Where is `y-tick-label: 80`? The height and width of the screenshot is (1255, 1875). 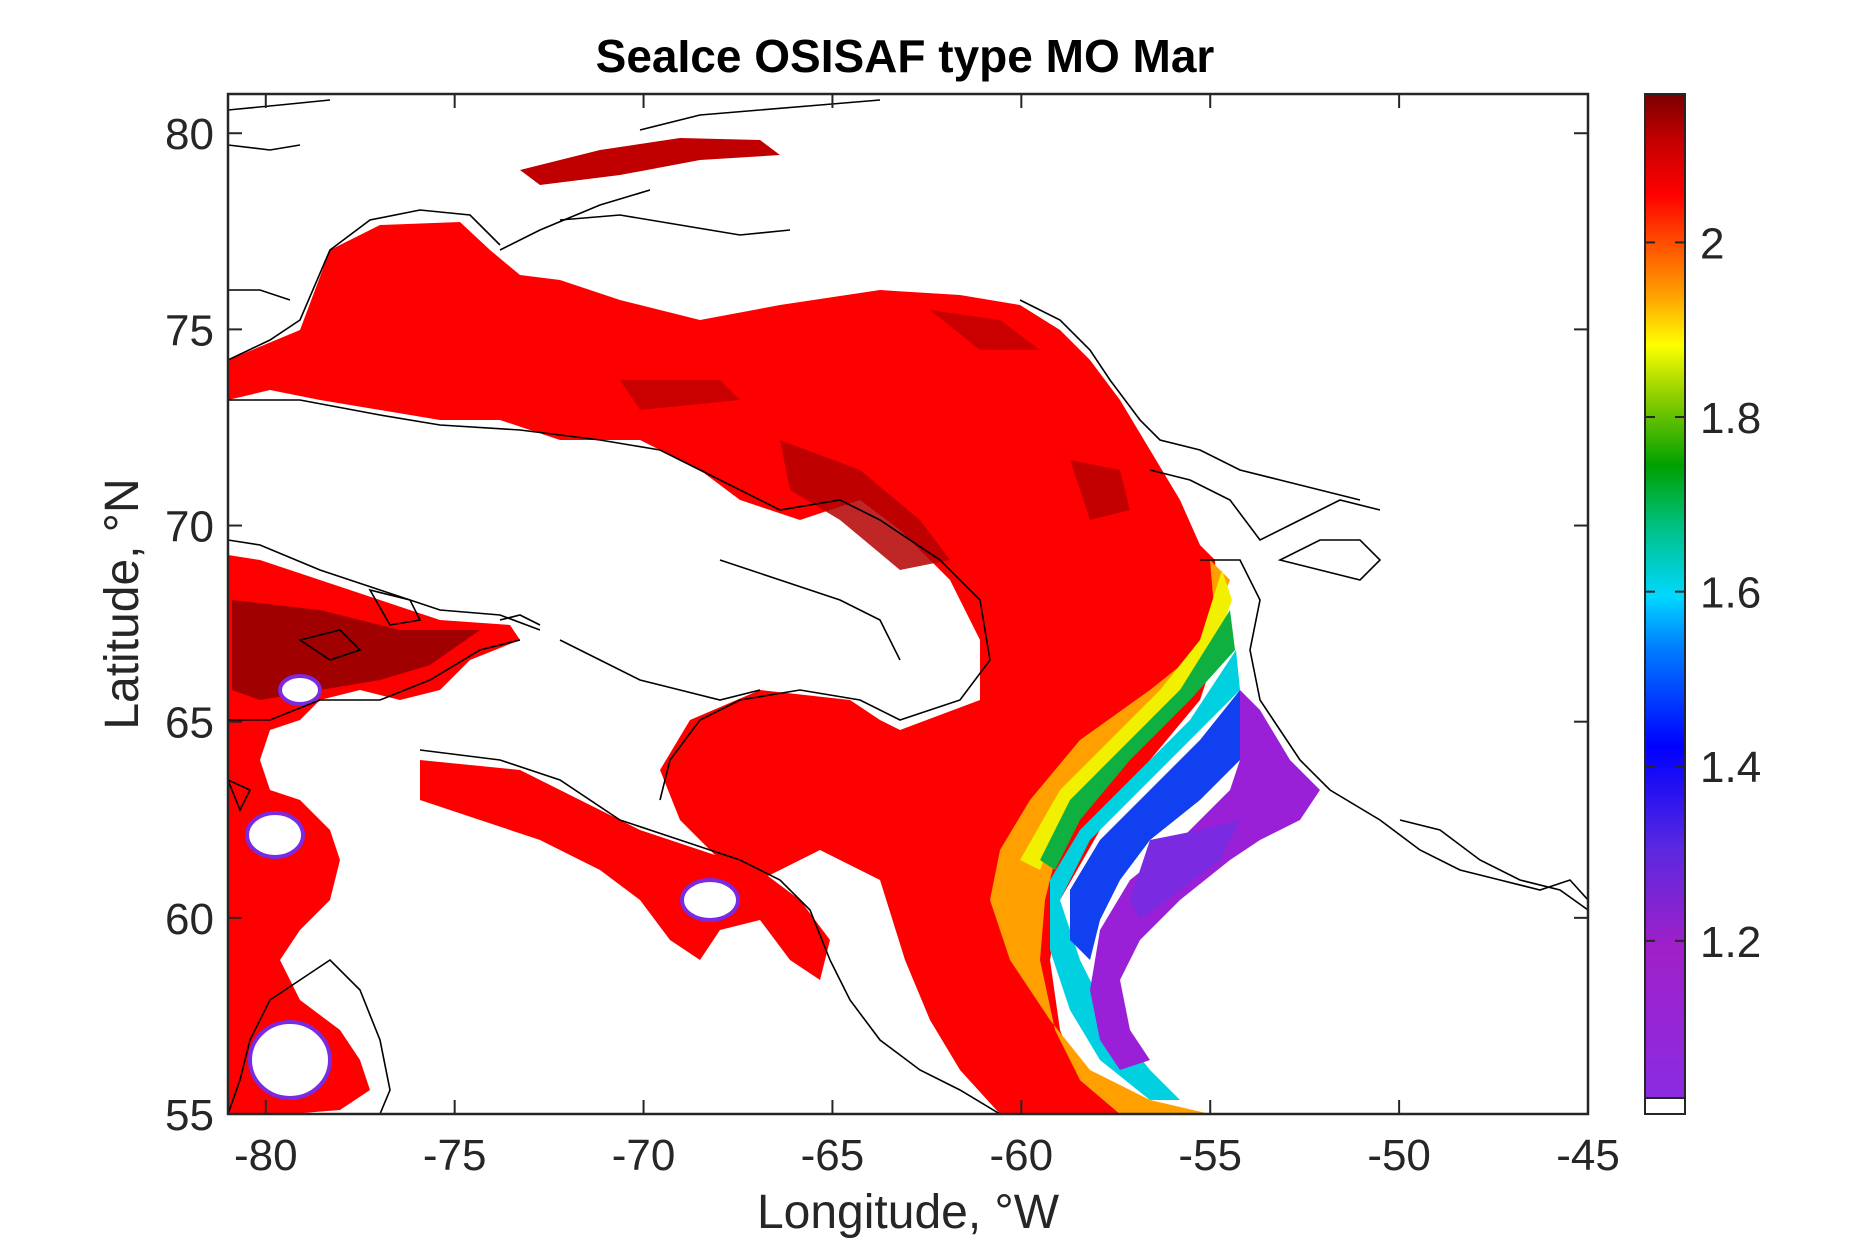 y-tick-label: 80 is located at coordinates (189, 134).